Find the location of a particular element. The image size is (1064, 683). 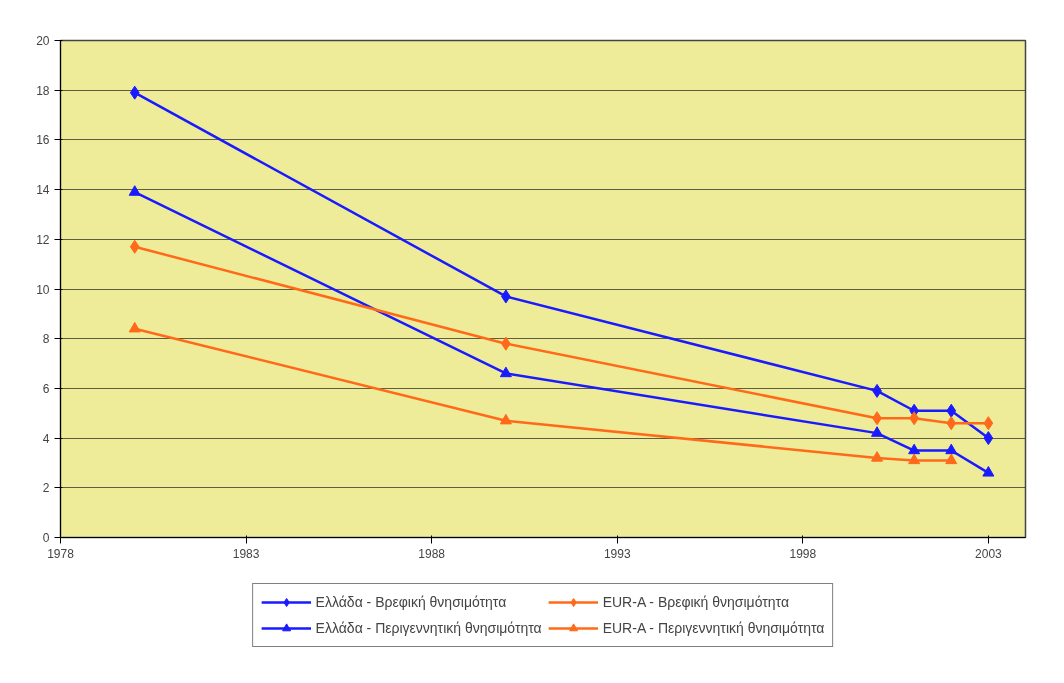

x-tick-label: 1983 is located at coordinates (246, 553).